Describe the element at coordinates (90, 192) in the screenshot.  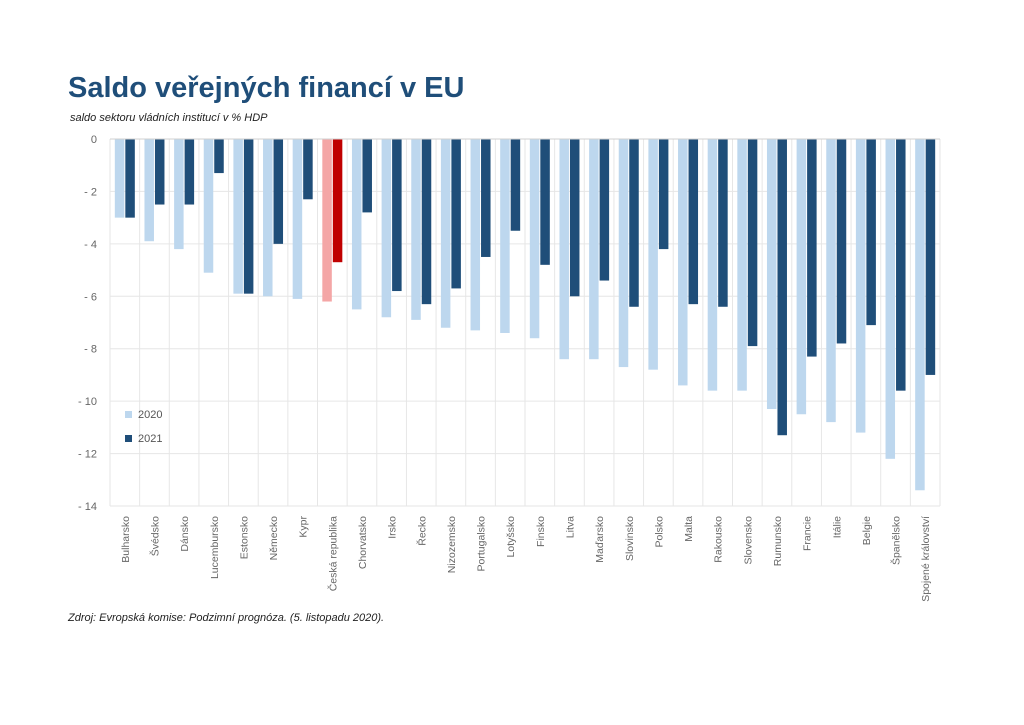
I see `y-tick-label: - 2` at that location.